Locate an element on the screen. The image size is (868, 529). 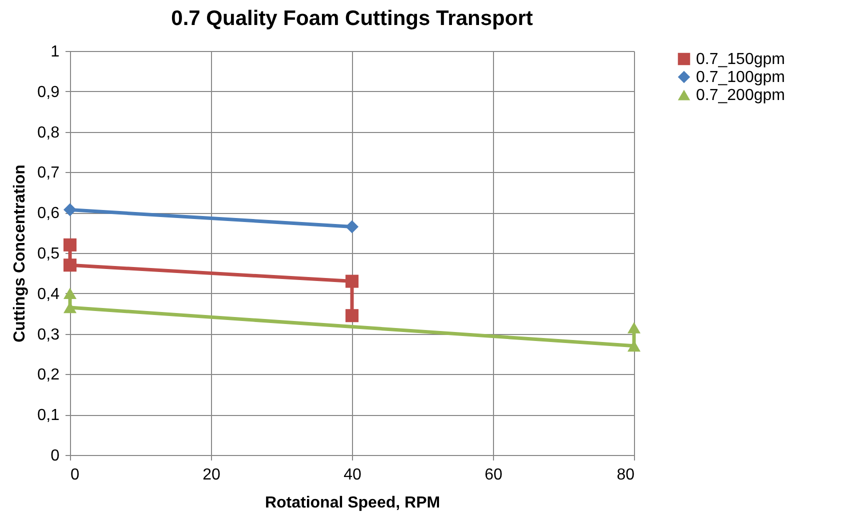
x-tick-label: 80 is located at coordinates (625, 475).